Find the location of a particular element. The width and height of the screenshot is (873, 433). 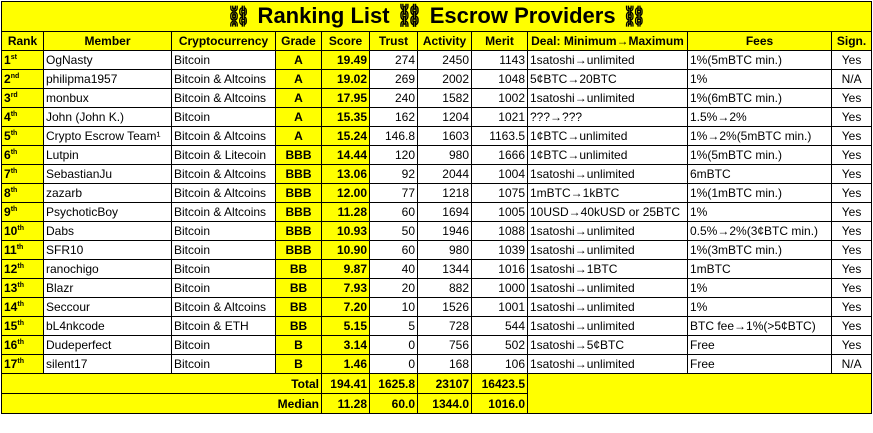

activity-cell: 756 is located at coordinates (444, 345).